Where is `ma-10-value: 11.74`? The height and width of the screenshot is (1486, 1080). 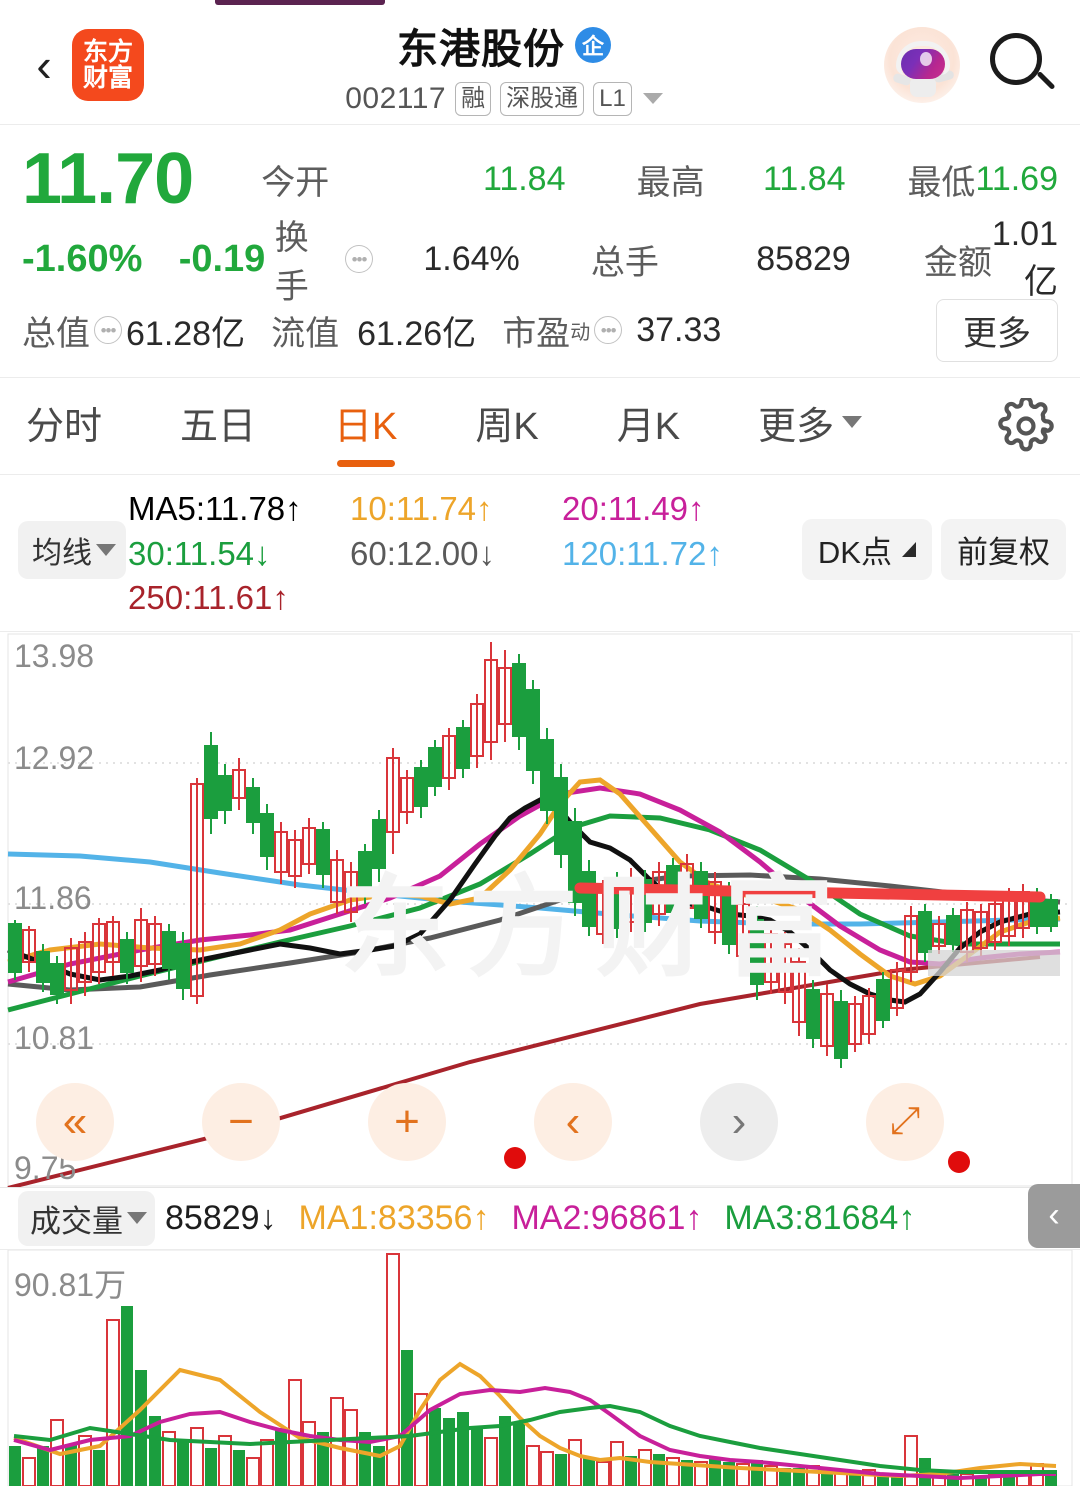
ma-10-value: 11.74 is located at coordinates (436, 508).